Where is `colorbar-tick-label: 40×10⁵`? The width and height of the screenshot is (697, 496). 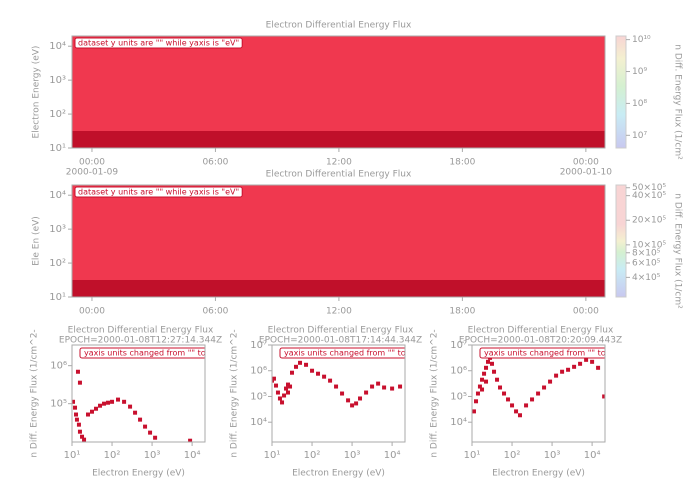
colorbar-tick-label: 40×10⁵ is located at coordinates (649, 196).